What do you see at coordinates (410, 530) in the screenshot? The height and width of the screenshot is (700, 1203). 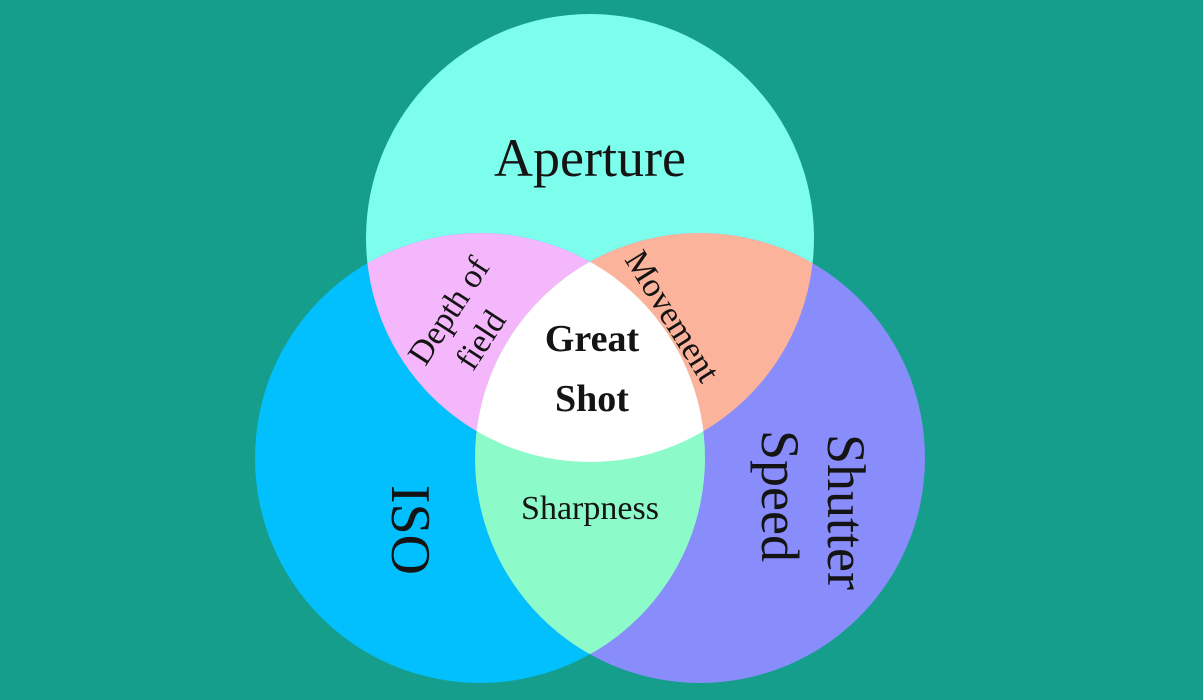 I see `iso-label: ISO` at bounding box center [410, 530].